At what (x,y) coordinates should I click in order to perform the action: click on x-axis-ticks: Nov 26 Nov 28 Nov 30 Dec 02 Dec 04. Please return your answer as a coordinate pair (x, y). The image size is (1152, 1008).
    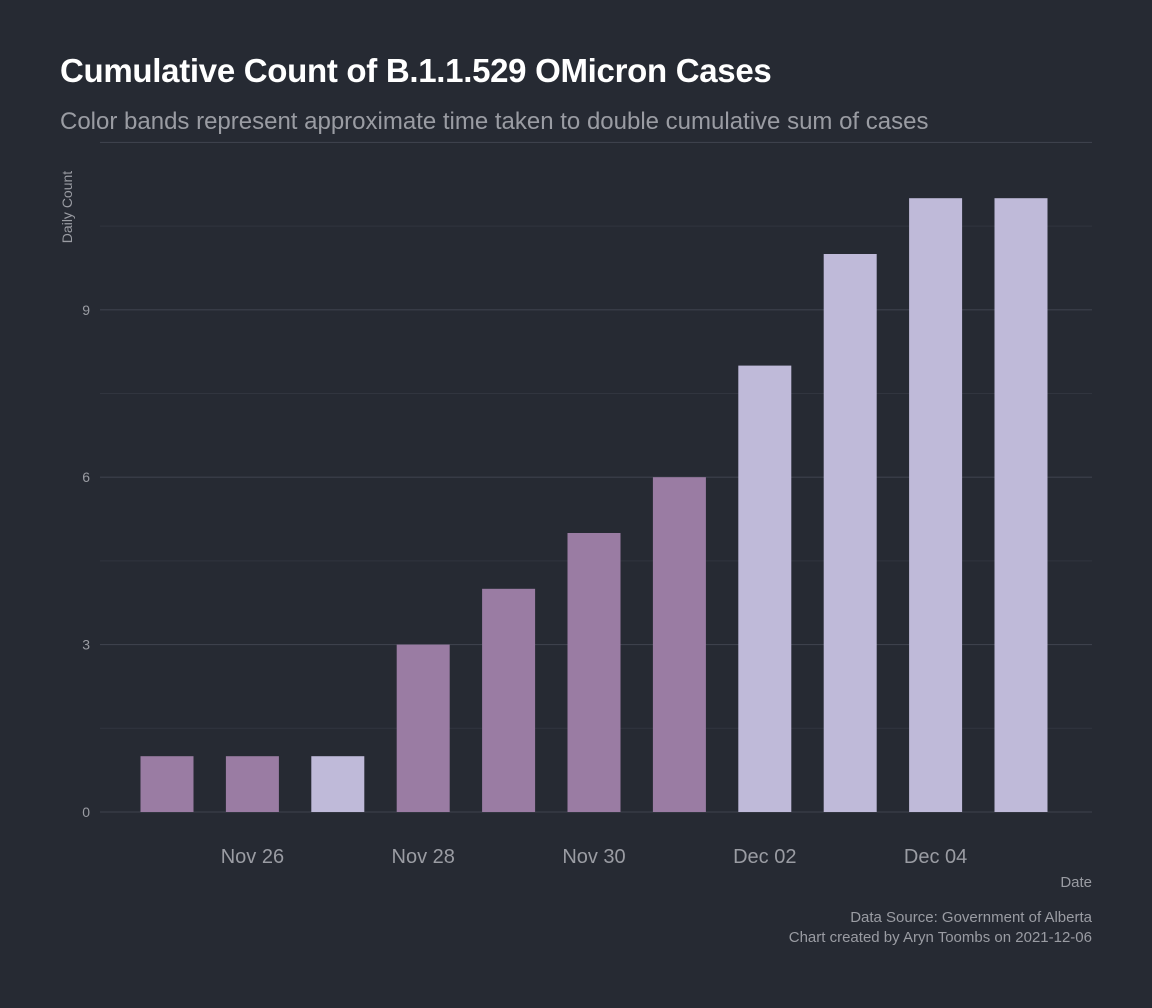
    Looking at the image, I should click on (594, 857).